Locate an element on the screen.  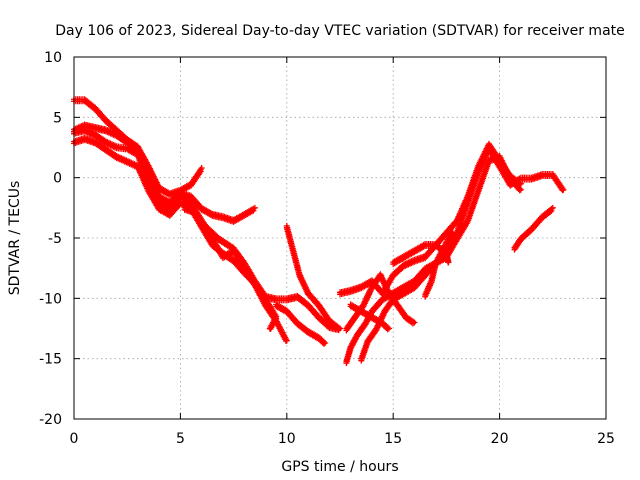
x-tick-label: 0 is located at coordinates (74, 439).